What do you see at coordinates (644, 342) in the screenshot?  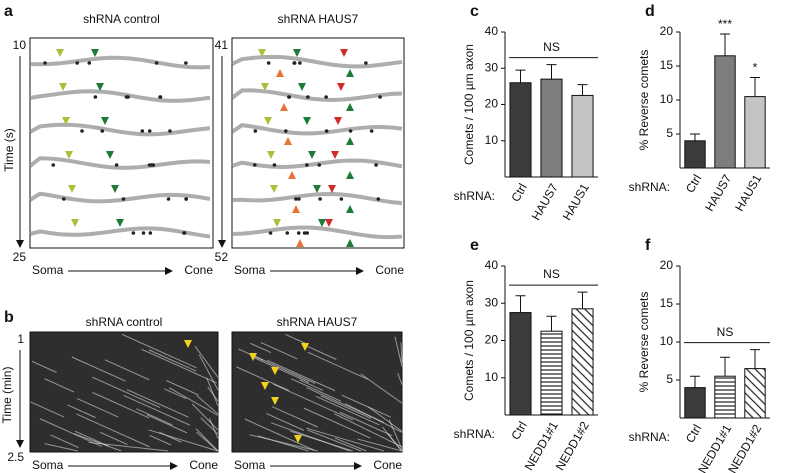 I see `y-axis-label: % Reverse comets` at bounding box center [644, 342].